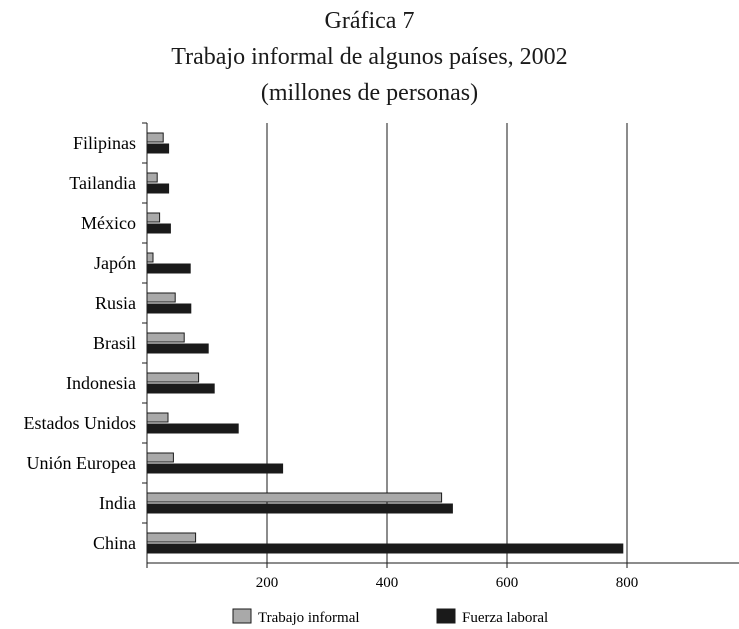 This screenshot has width=739, height=629. What do you see at coordinates (390, 617) in the screenshot?
I see `legend: Trabajo informal Fuerza laboral` at bounding box center [390, 617].